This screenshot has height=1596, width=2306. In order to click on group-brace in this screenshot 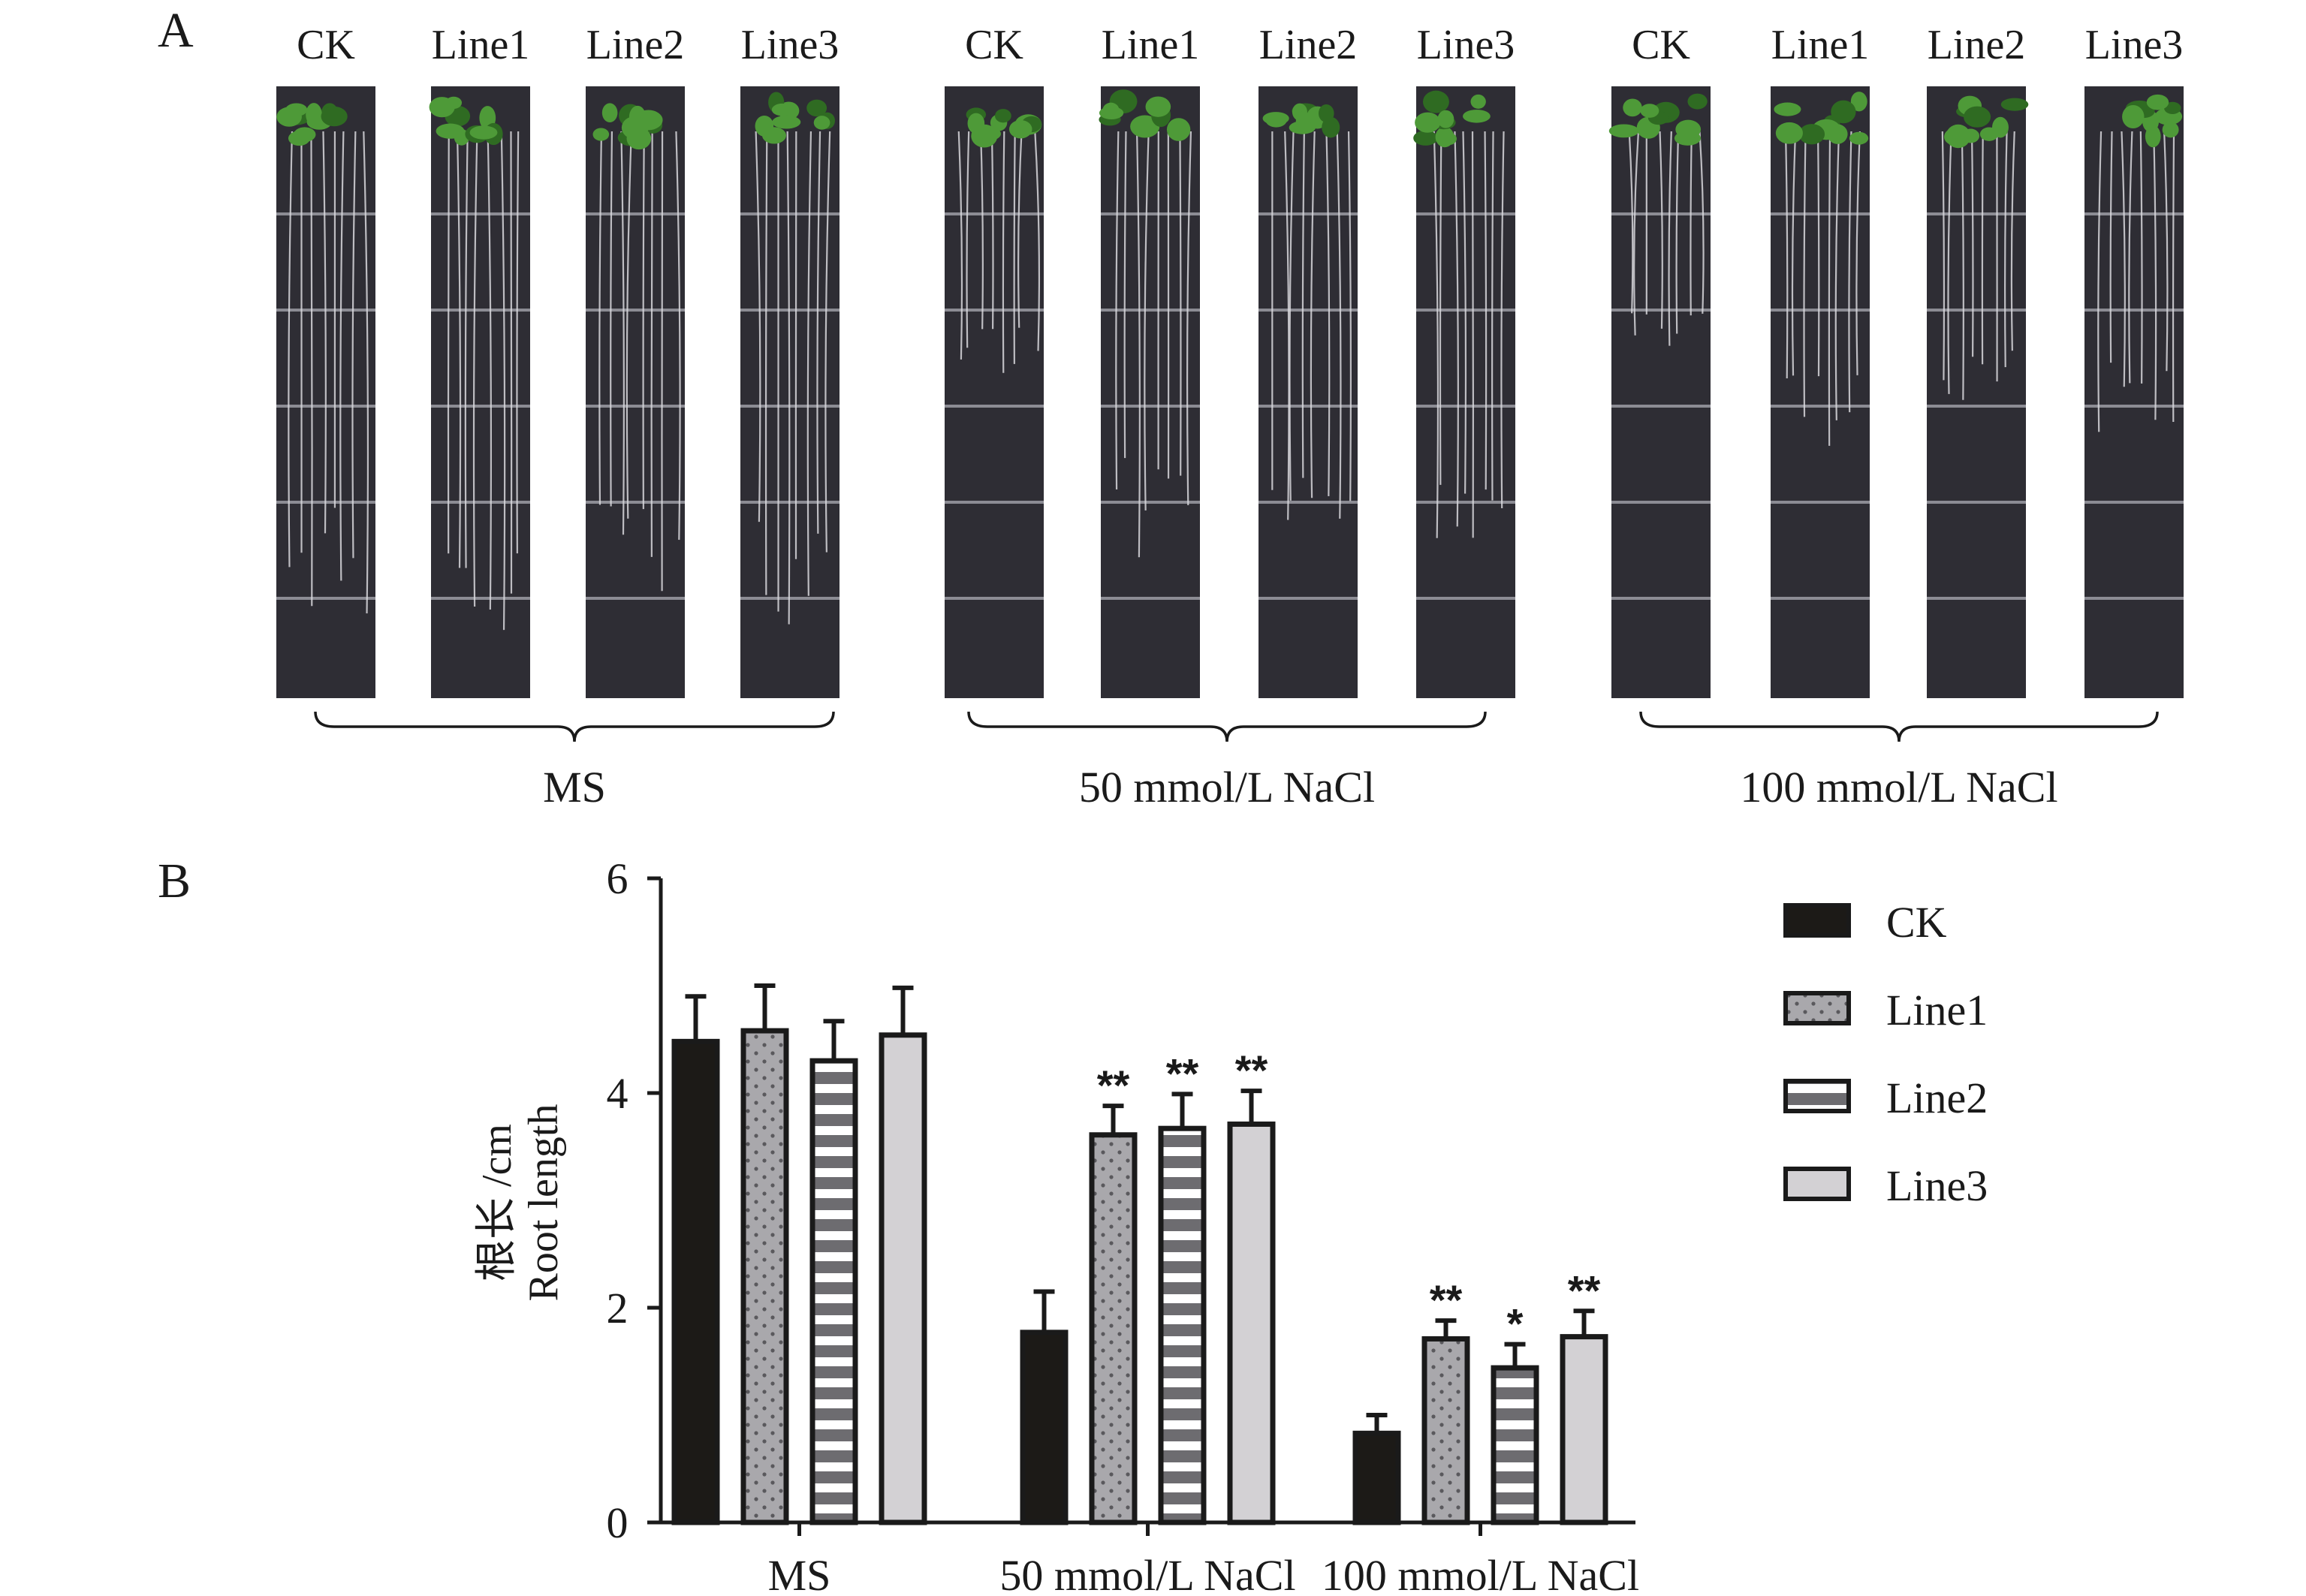, I will do `click(1899, 726)`.